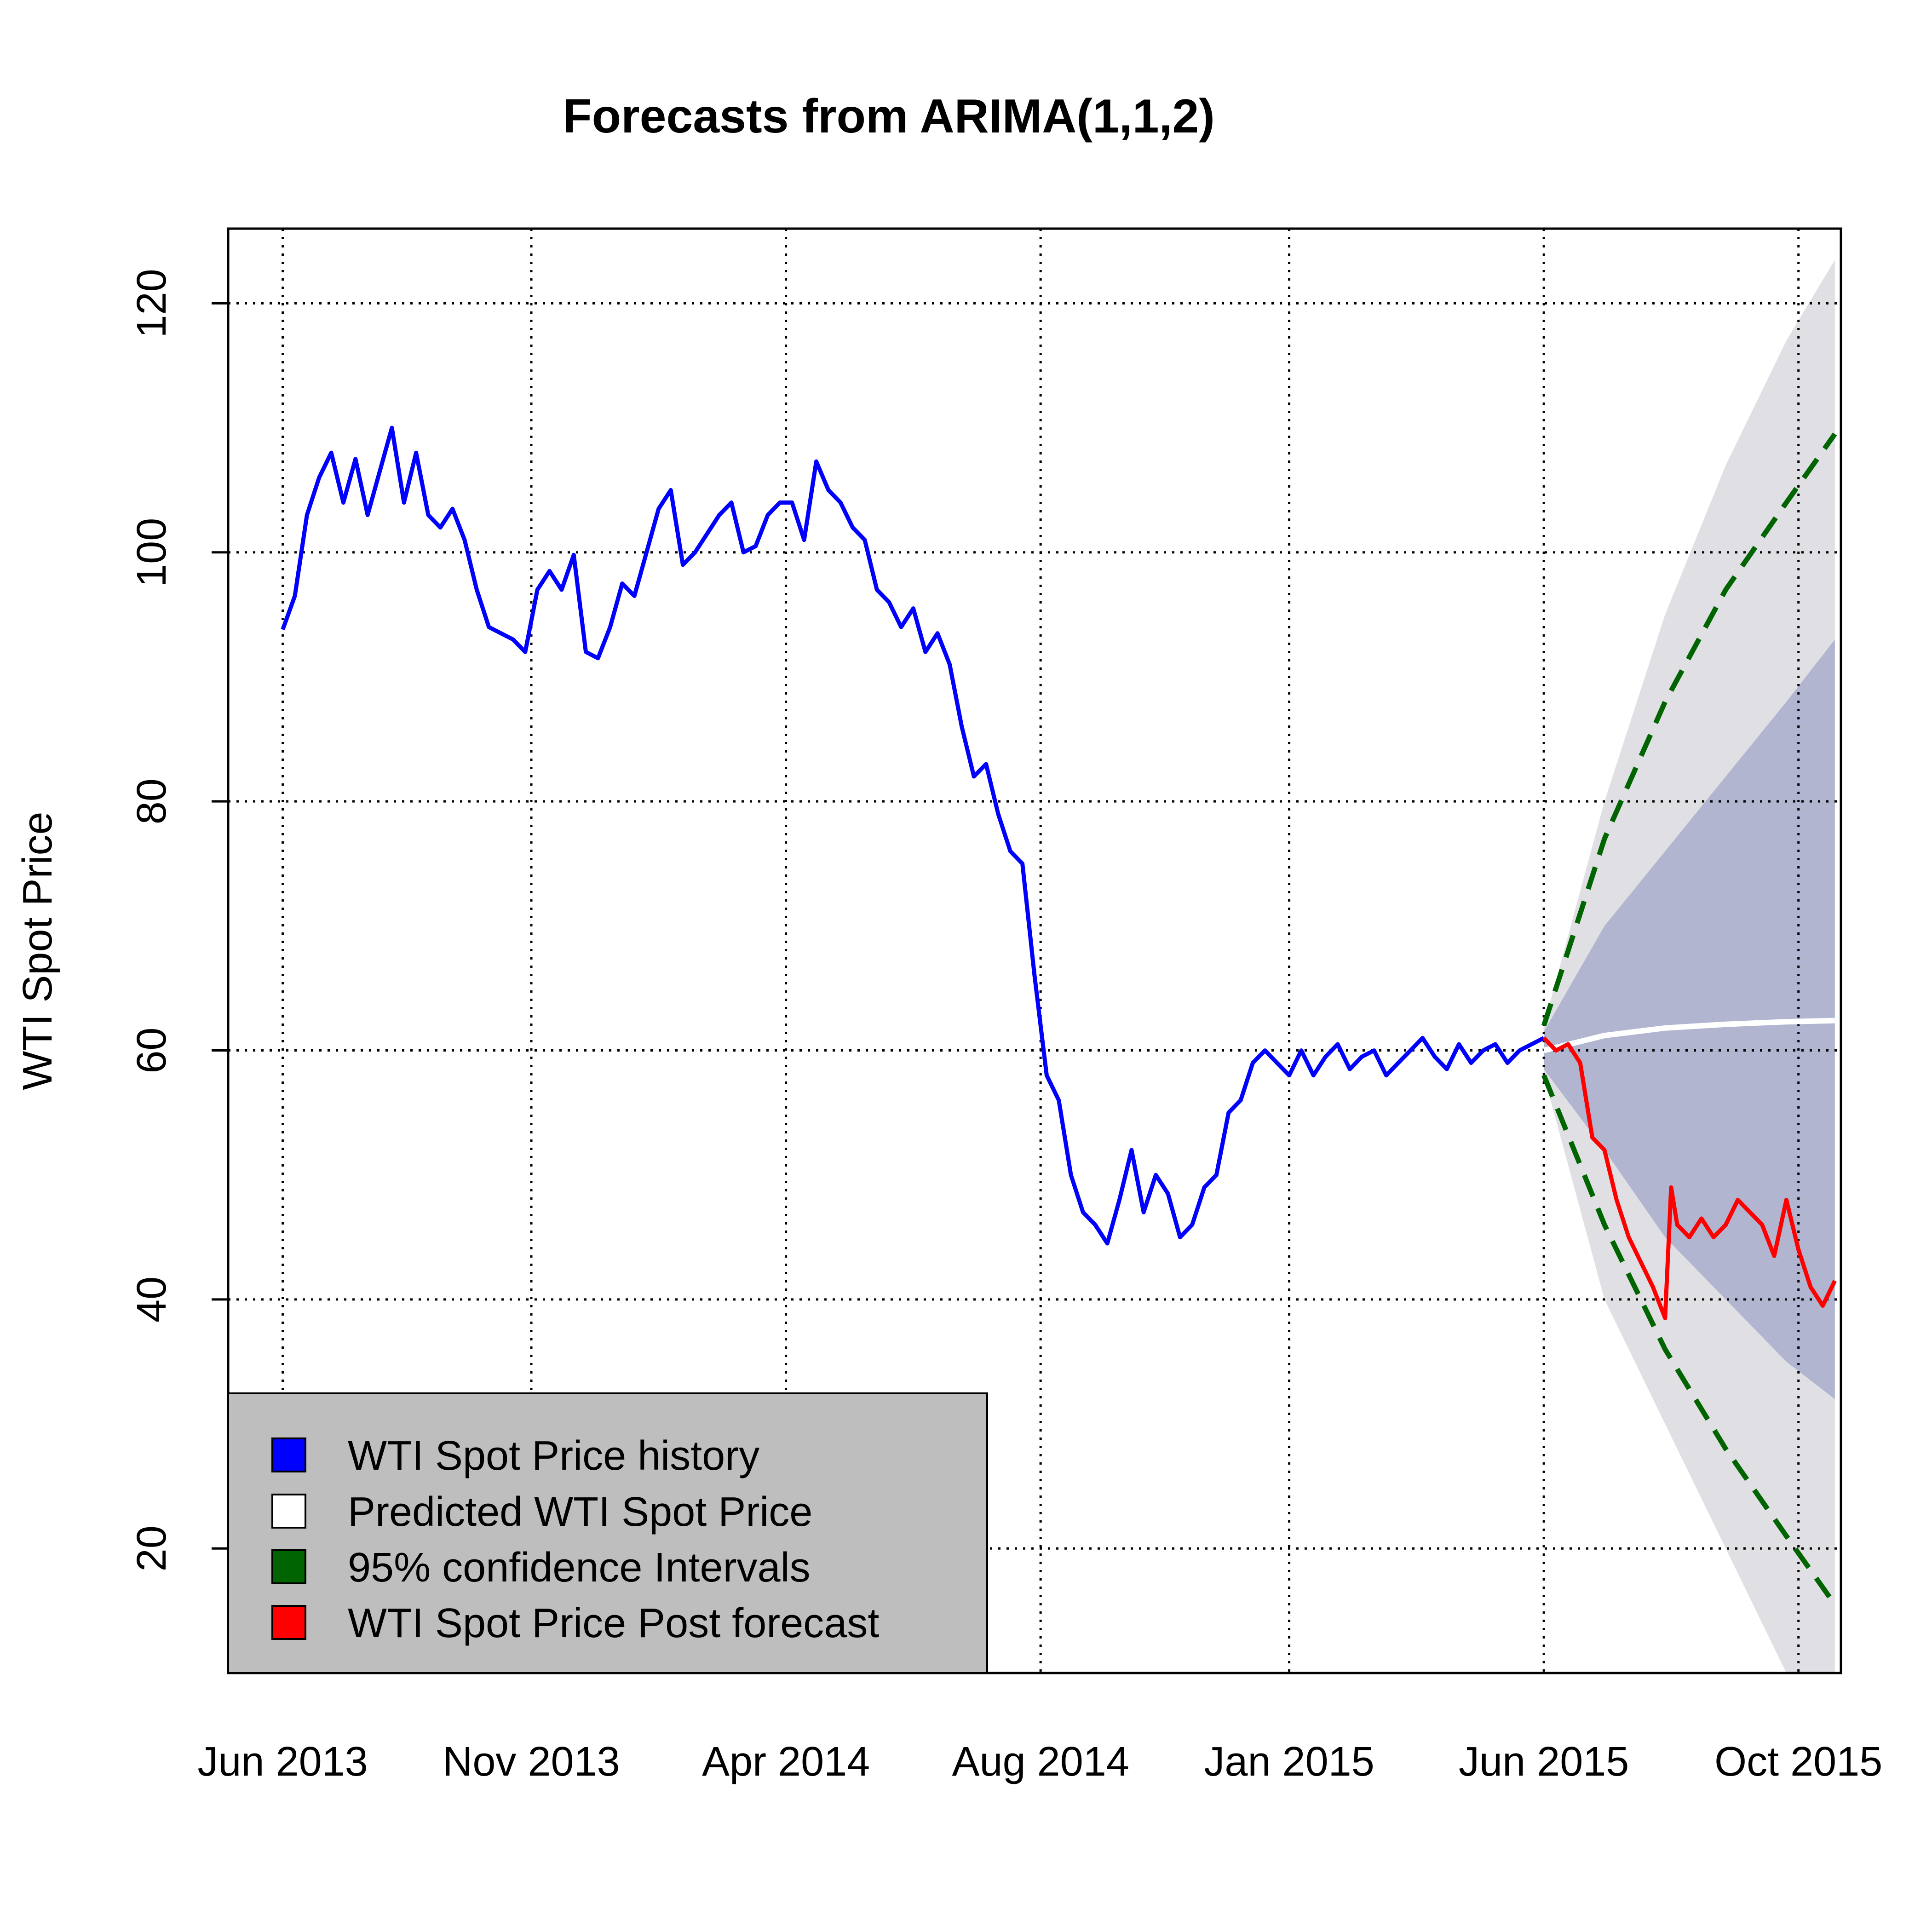  I want to click on x-tick-label: Jun 2015, so click(1544, 1762).